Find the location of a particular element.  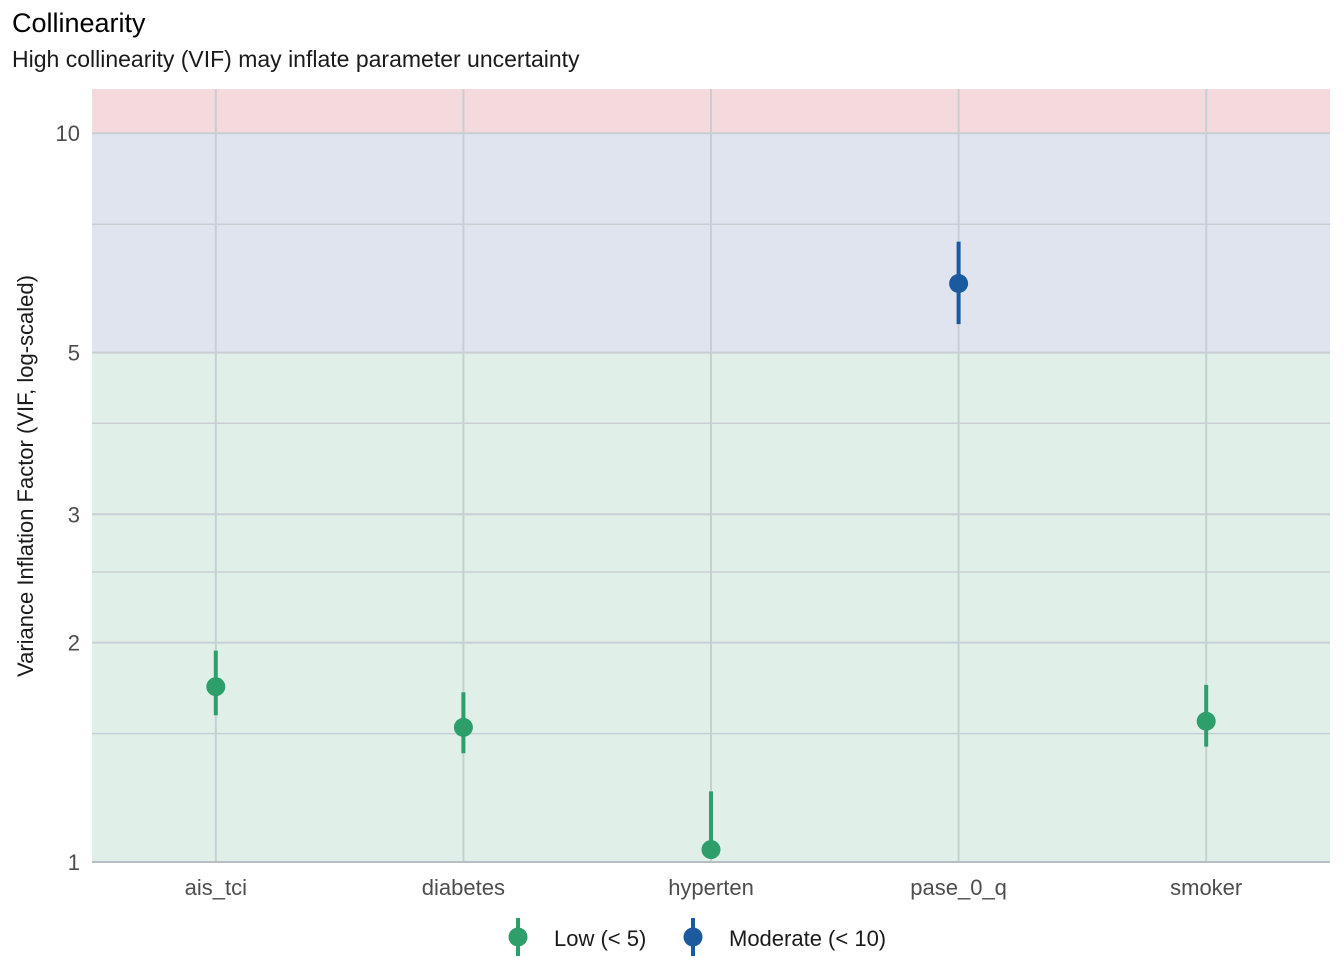

chart-title: Collinearity is located at coordinates (79, 23).